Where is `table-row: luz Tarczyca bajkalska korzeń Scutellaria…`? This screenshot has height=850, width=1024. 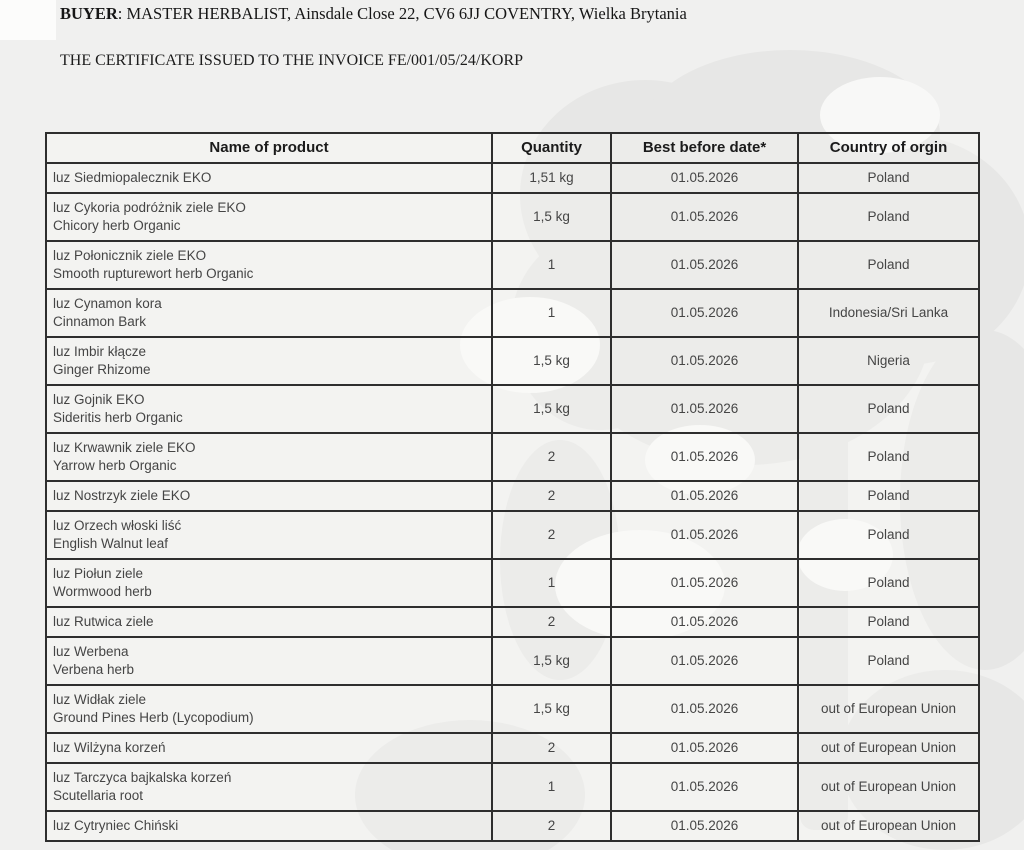
table-row: luz Tarczyca bajkalska korzeń Scutellaria… is located at coordinates (512, 787).